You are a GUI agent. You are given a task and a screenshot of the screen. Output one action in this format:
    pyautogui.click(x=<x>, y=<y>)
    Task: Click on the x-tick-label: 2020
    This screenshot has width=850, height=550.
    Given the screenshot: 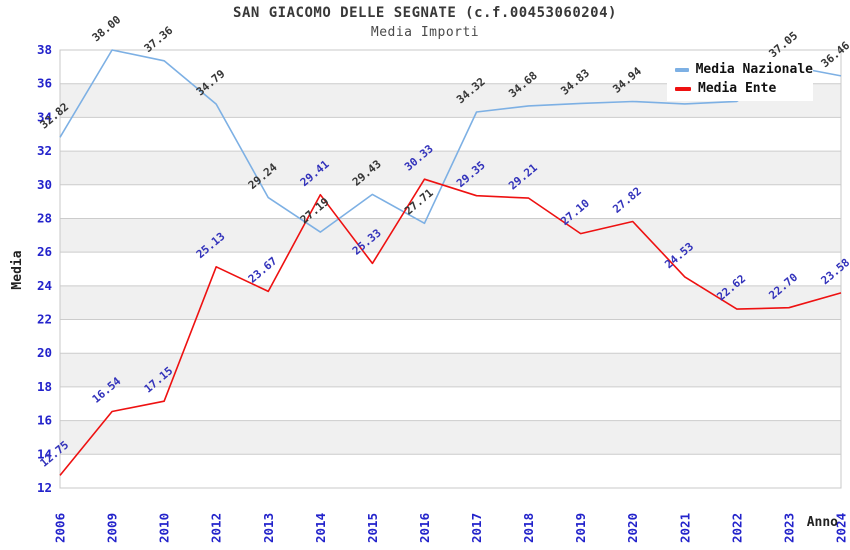 What is the action you would take?
    pyautogui.click(x=632, y=528)
    